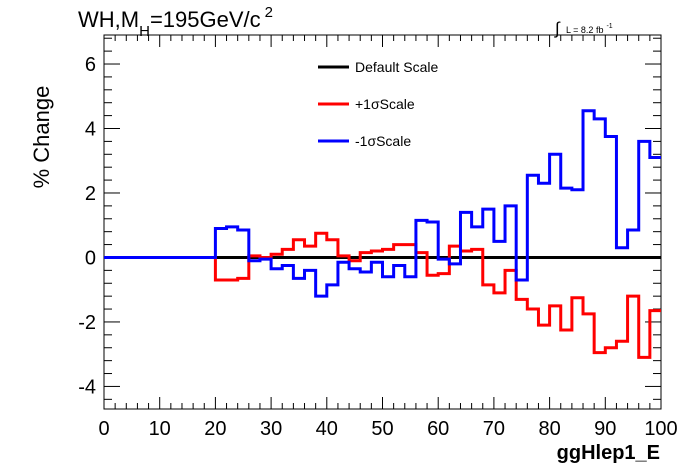 The width and height of the screenshot is (696, 472). I want to click on y-tick-label: 2, so click(90, 194).